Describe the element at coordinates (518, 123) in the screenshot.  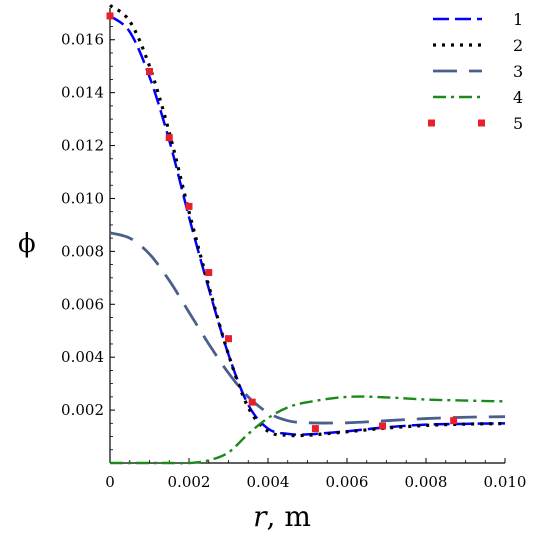
I see `legend-label: 5` at that location.